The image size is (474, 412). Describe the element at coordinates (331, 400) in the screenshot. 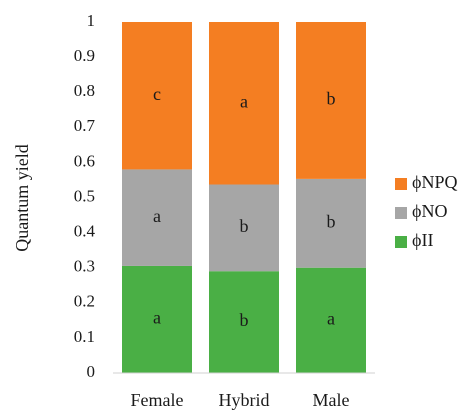

I see `x-category-label: Male` at that location.